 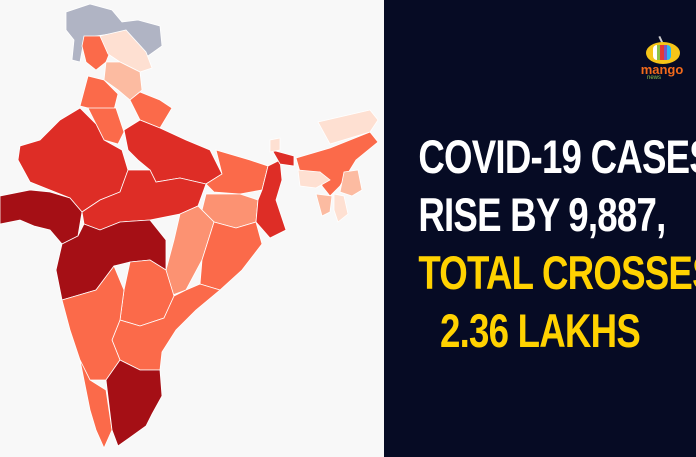 What do you see at coordinates (662, 69) in the screenshot?
I see `logo-brand: mango` at bounding box center [662, 69].